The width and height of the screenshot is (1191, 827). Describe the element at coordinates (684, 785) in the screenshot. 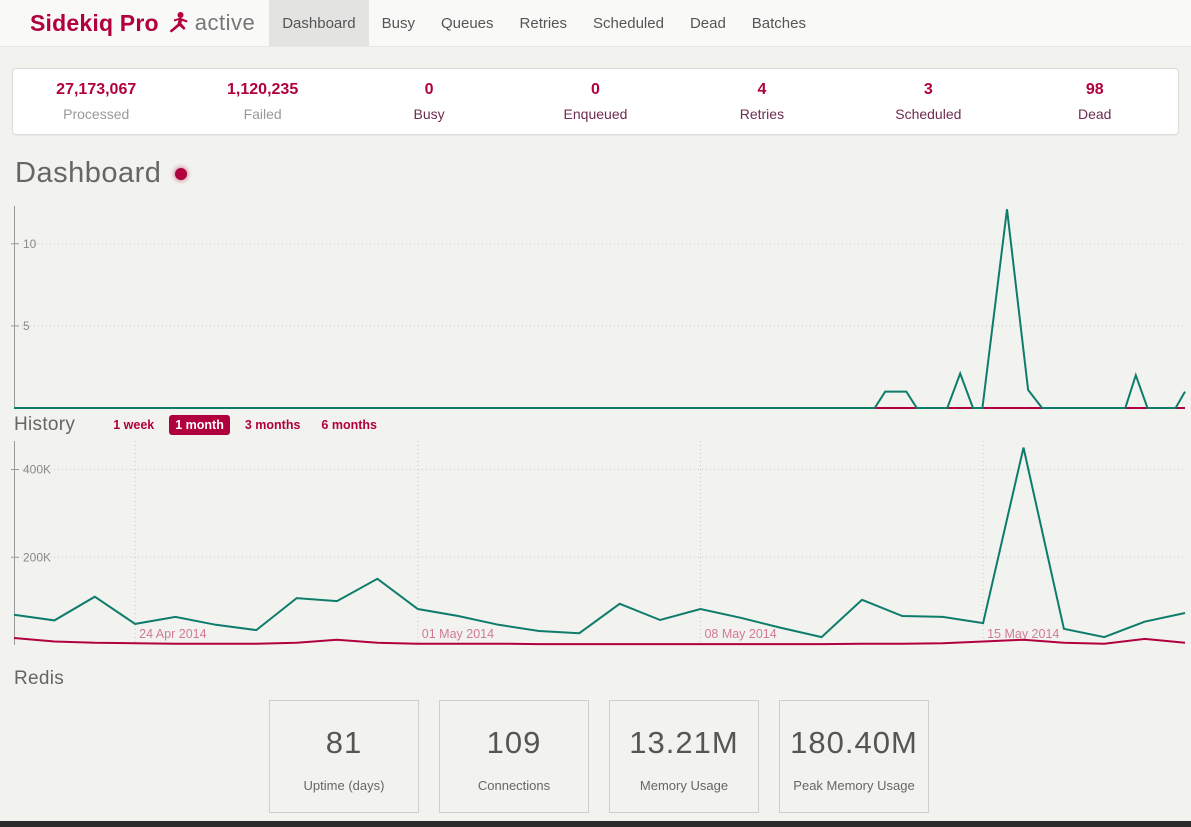

I see `redis-stat-label: Memory Usage` at that location.